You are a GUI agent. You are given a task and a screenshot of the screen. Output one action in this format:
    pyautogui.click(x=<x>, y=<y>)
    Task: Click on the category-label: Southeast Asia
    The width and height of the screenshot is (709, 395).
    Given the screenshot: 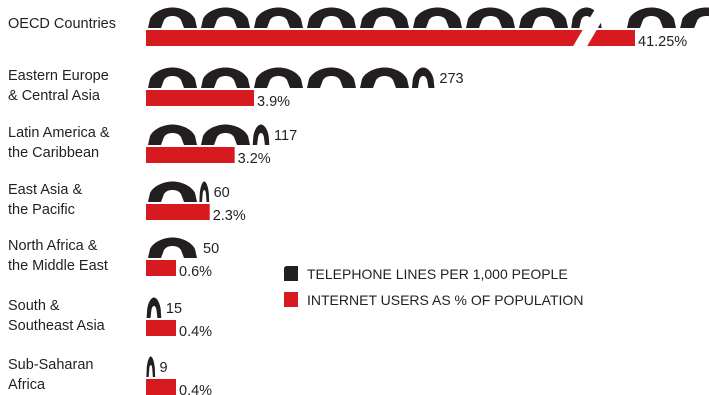 What is the action you would take?
    pyautogui.click(x=57, y=326)
    